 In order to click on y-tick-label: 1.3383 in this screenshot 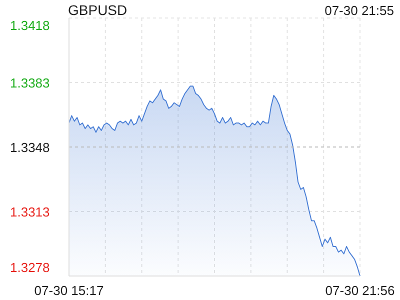, I will do `click(30, 83)`.